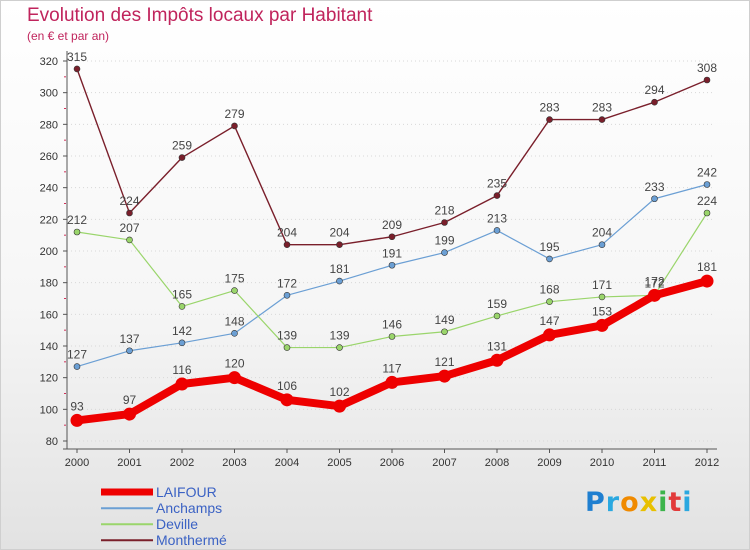  Describe the element at coordinates (630, 502) in the screenshot. I see `logo-letter: o` at that location.